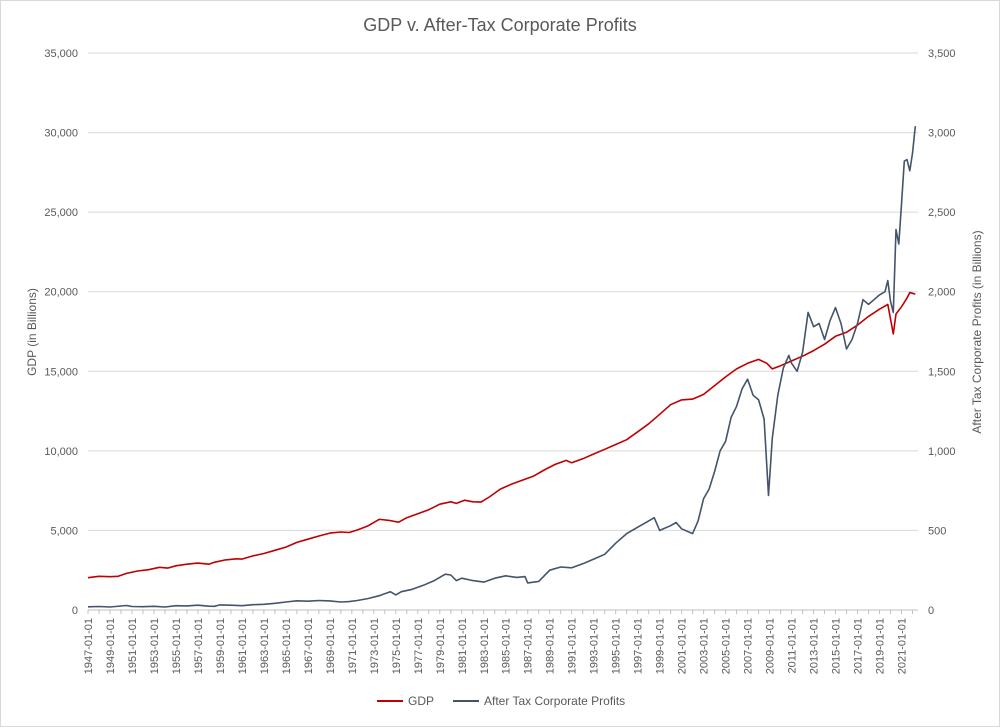  I want to click on x-tick-label: 2005-01-01, so click(727, 646).